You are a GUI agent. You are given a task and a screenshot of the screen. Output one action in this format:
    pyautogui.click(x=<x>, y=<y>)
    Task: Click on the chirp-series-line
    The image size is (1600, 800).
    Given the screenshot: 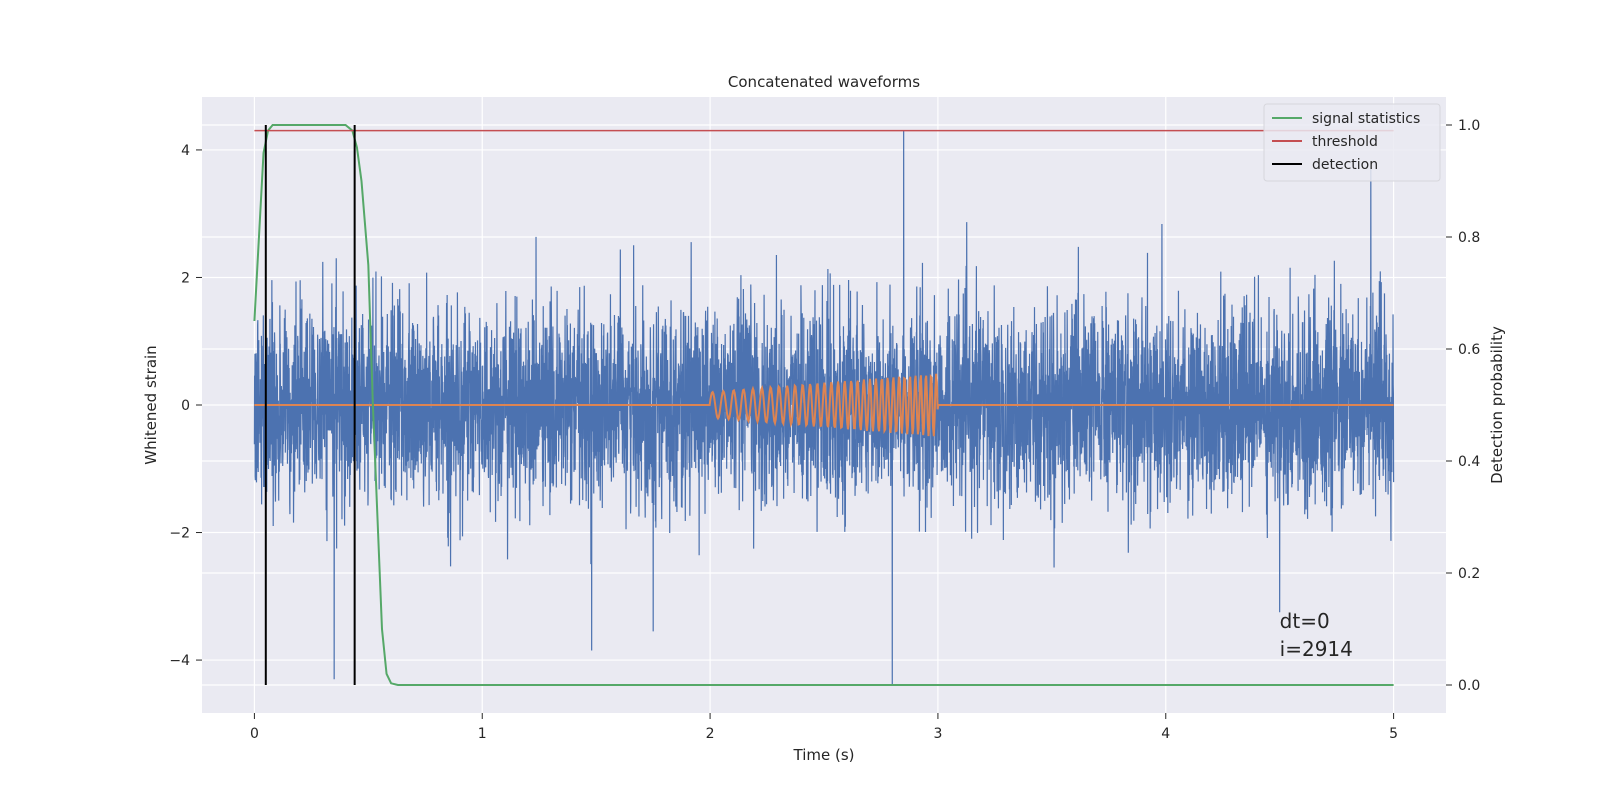 What is the action you would take?
    pyautogui.click(x=824, y=405)
    